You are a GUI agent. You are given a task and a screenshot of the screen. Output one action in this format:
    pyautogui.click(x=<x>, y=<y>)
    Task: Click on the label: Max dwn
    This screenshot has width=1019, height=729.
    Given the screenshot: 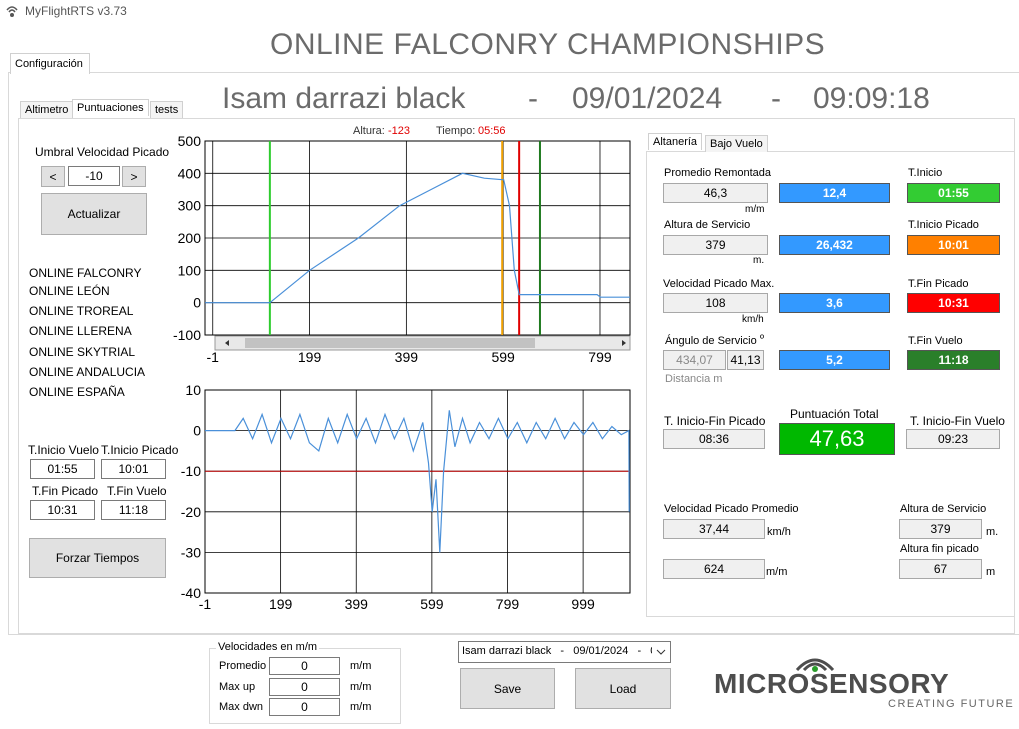 What is the action you would take?
    pyautogui.click(x=241, y=707)
    